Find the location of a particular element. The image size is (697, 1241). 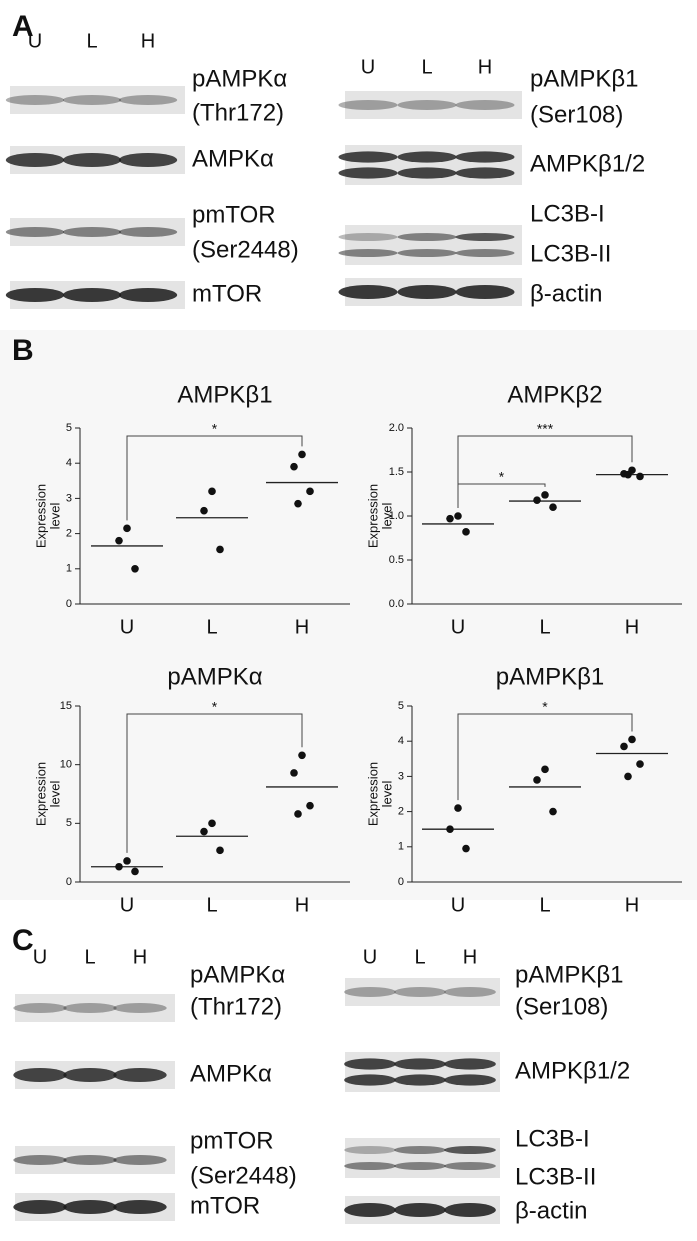

blot-label: mTOR is located at coordinates (225, 1205).